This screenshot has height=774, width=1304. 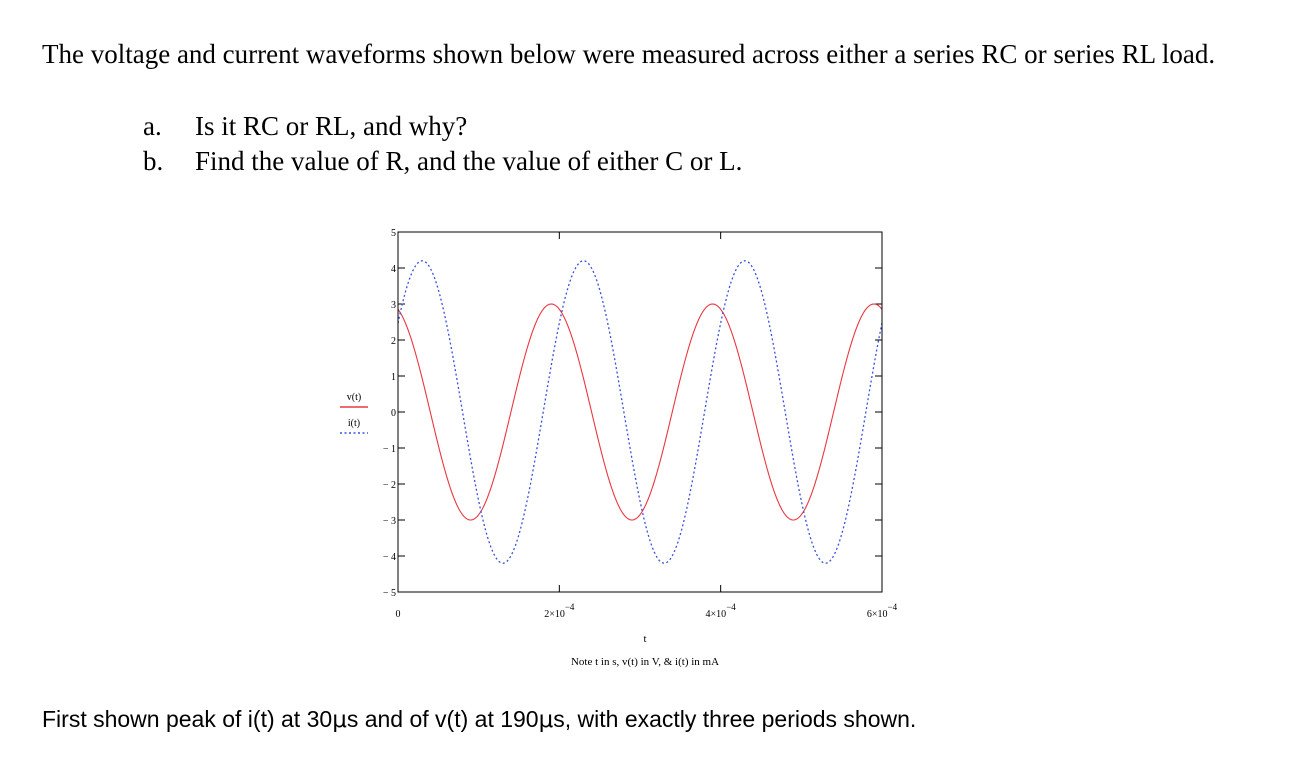 What do you see at coordinates (554, 614) in the screenshot?
I see `x-tick-label-base: 2×10` at bounding box center [554, 614].